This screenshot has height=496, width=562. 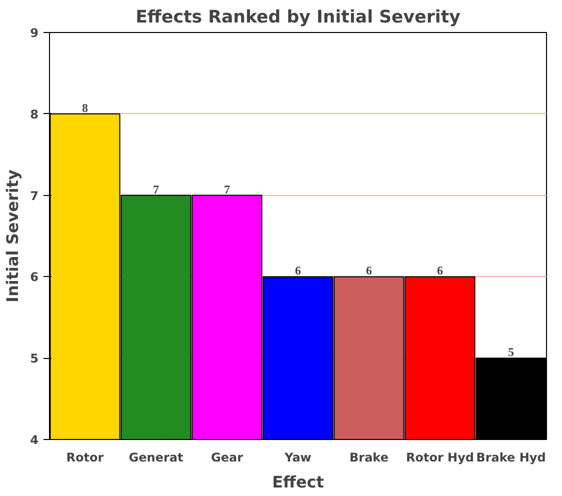 What do you see at coordinates (34, 359) in the screenshot?
I see `y-tick-label: 5` at bounding box center [34, 359].